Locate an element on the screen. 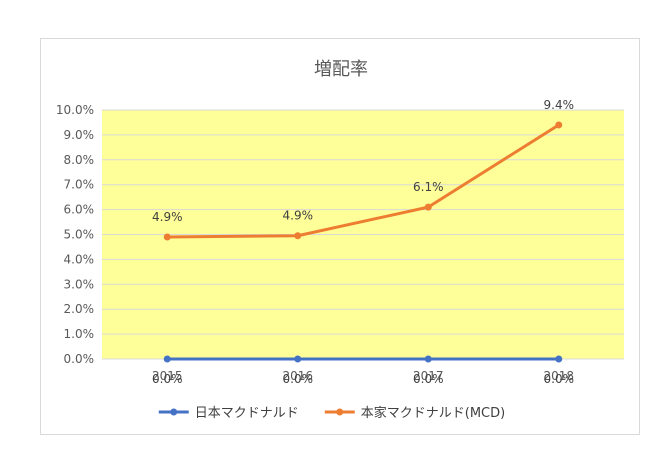 The image size is (654, 463). y-tick-label: 7.0% is located at coordinates (79, 185).